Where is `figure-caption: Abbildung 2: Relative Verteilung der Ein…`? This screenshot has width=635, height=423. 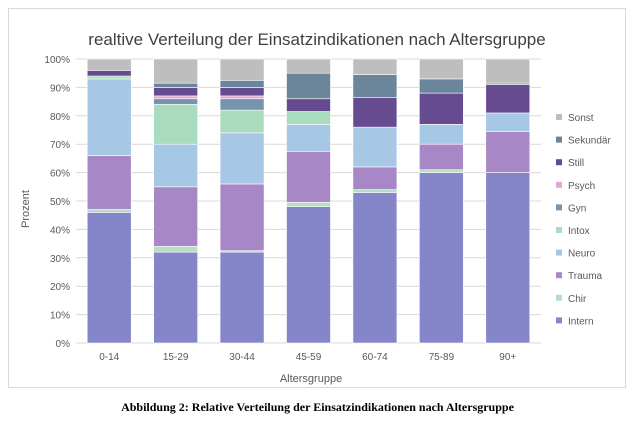
figure-caption: Abbildung 2: Relative Verteilung der Ein… is located at coordinates (317, 407).